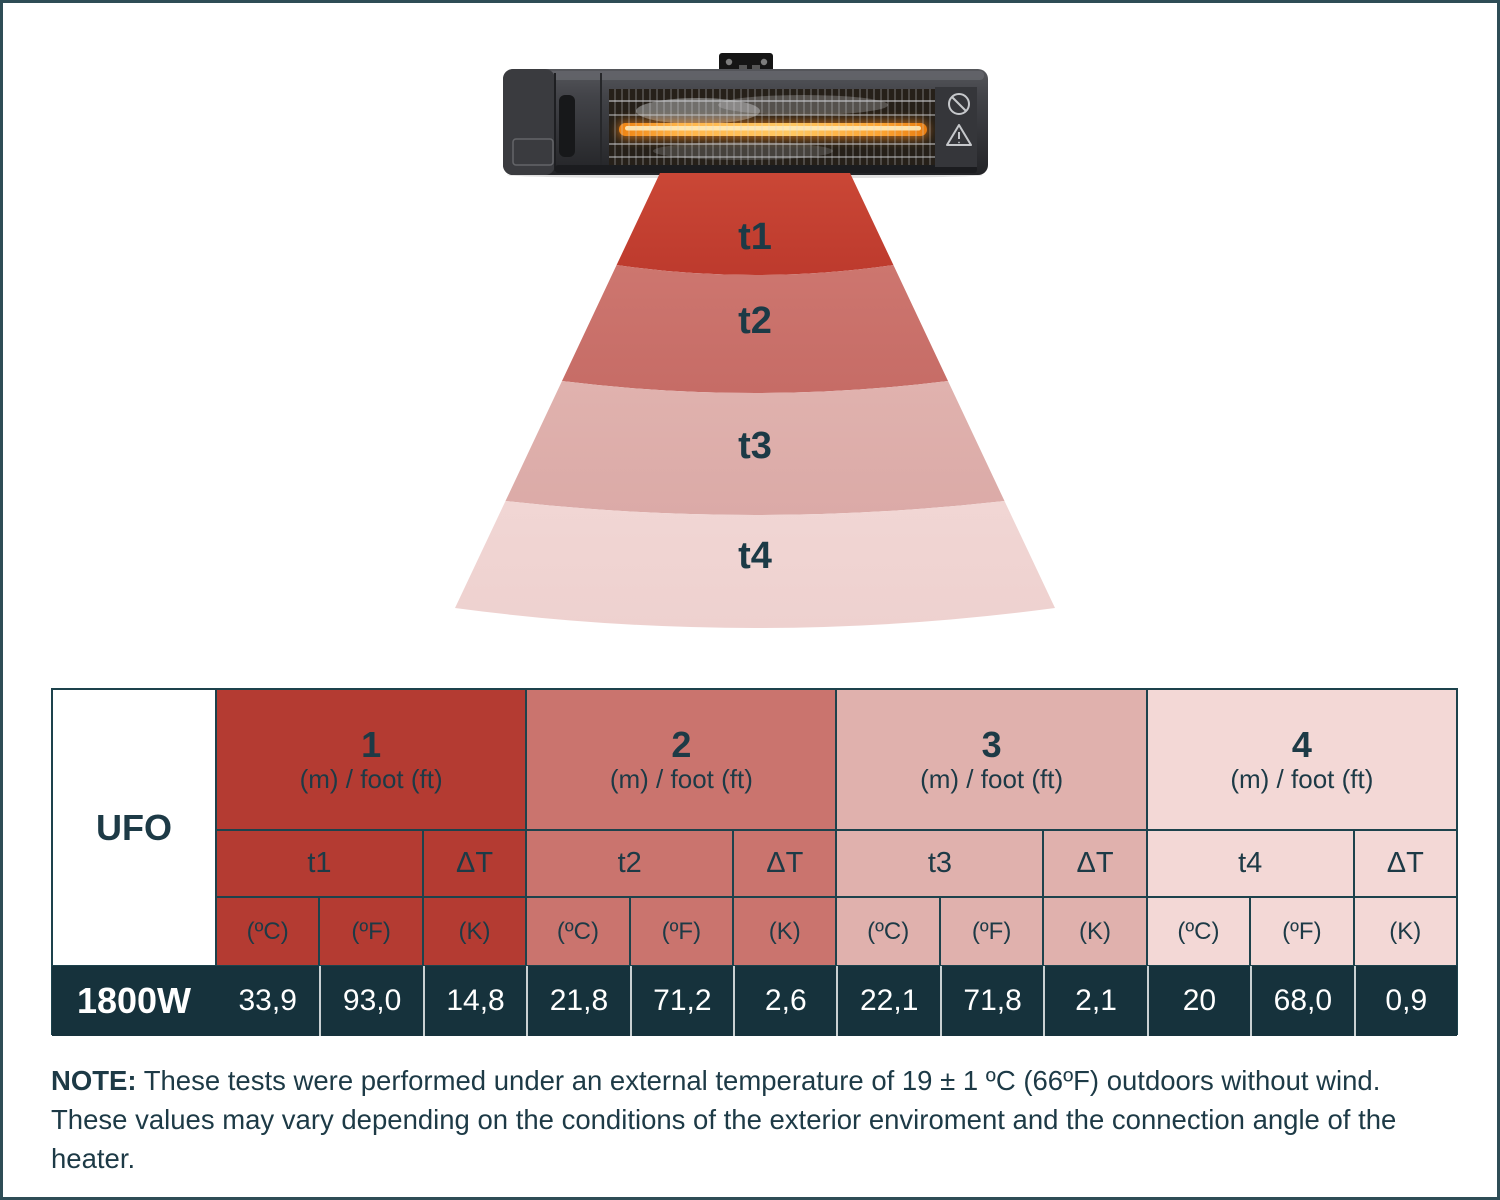 This screenshot has width=1500, height=1200. Describe the element at coordinates (578, 1001) in the screenshot. I see `value-t2-celsius: 21,8` at that location.